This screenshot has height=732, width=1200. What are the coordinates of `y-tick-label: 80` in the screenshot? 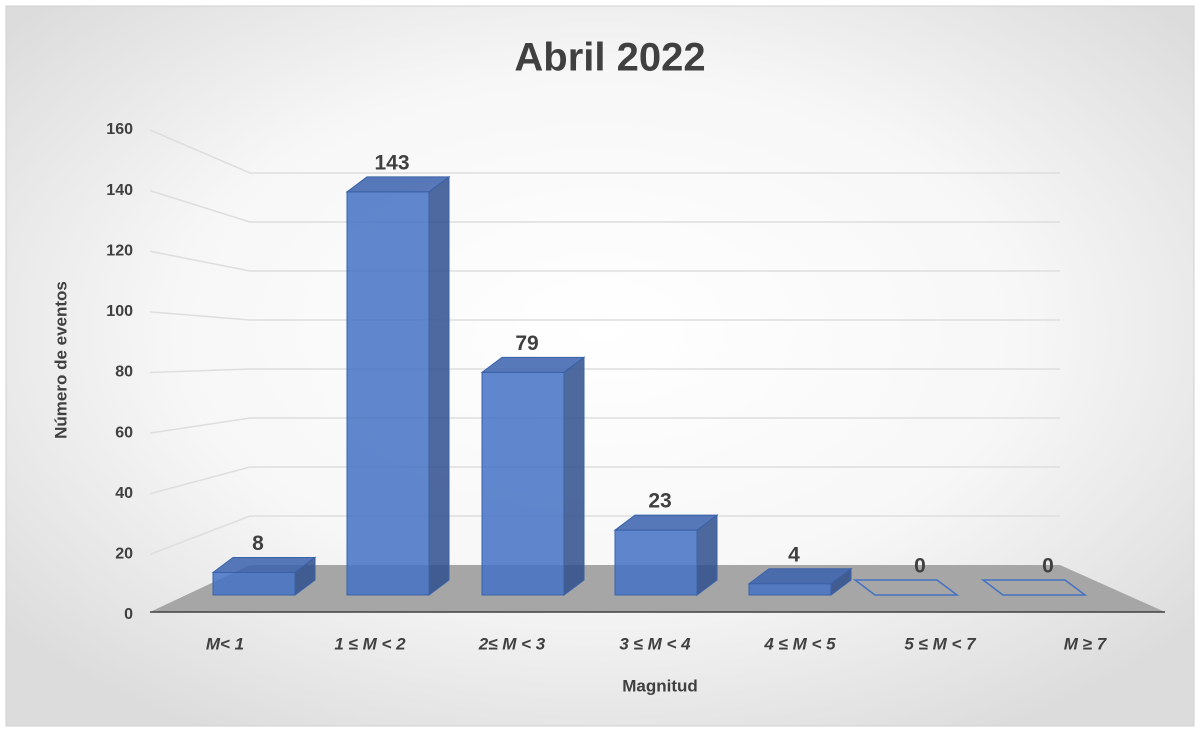 It's located at (124, 372).